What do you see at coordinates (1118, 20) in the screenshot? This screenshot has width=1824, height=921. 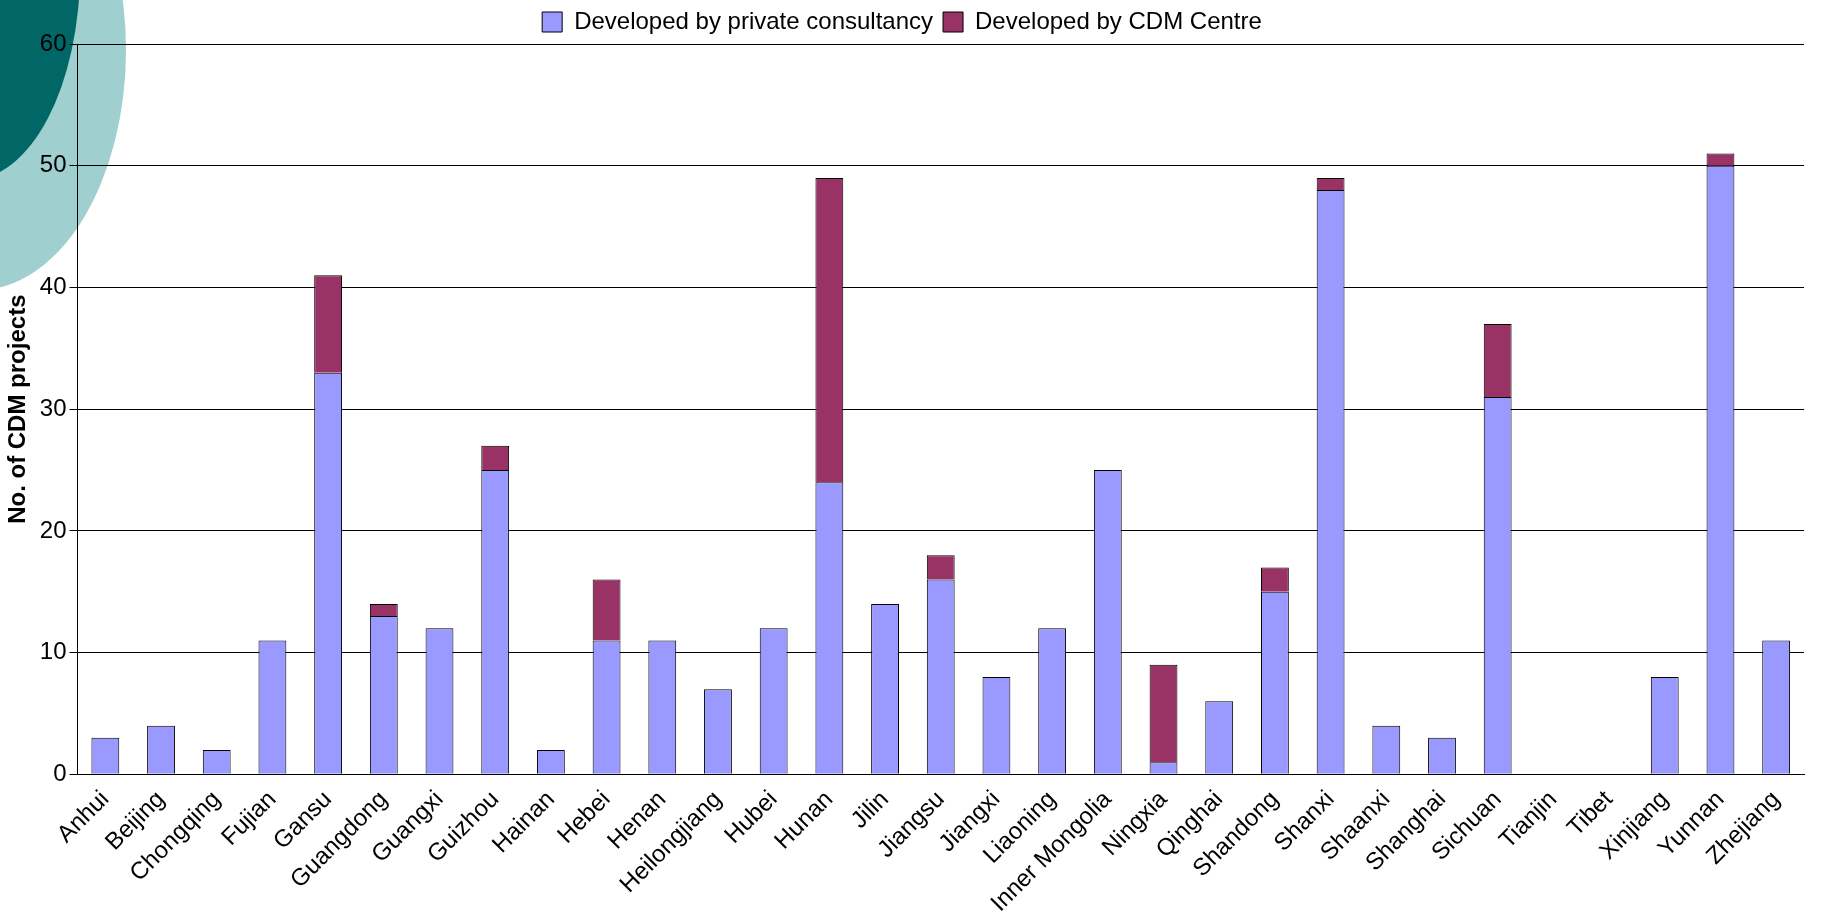 I see `legend-label: Developed by CDM Centre` at bounding box center [1118, 20].